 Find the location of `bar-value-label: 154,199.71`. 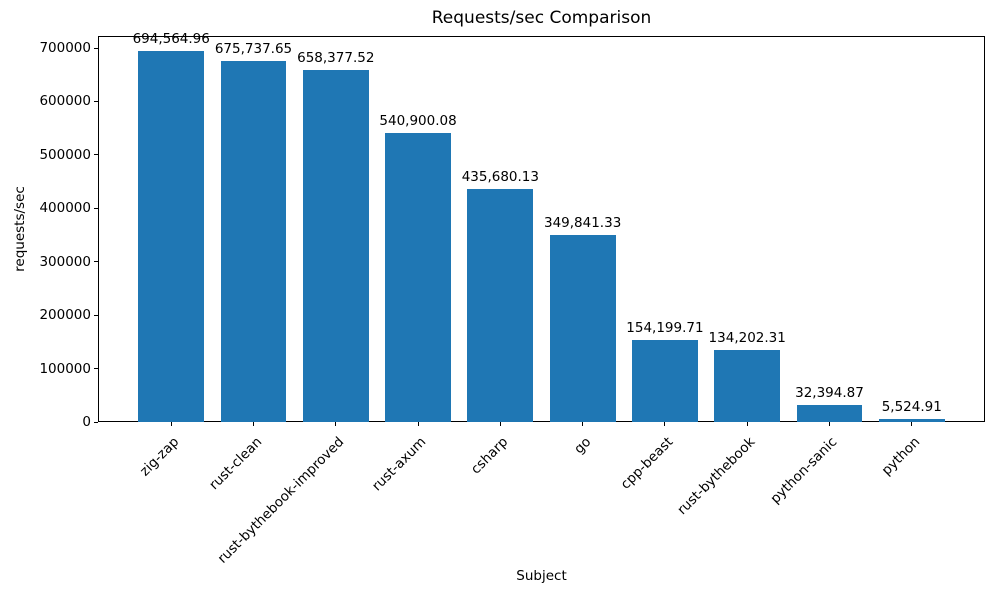

bar-value-label: 154,199.71 is located at coordinates (665, 327).